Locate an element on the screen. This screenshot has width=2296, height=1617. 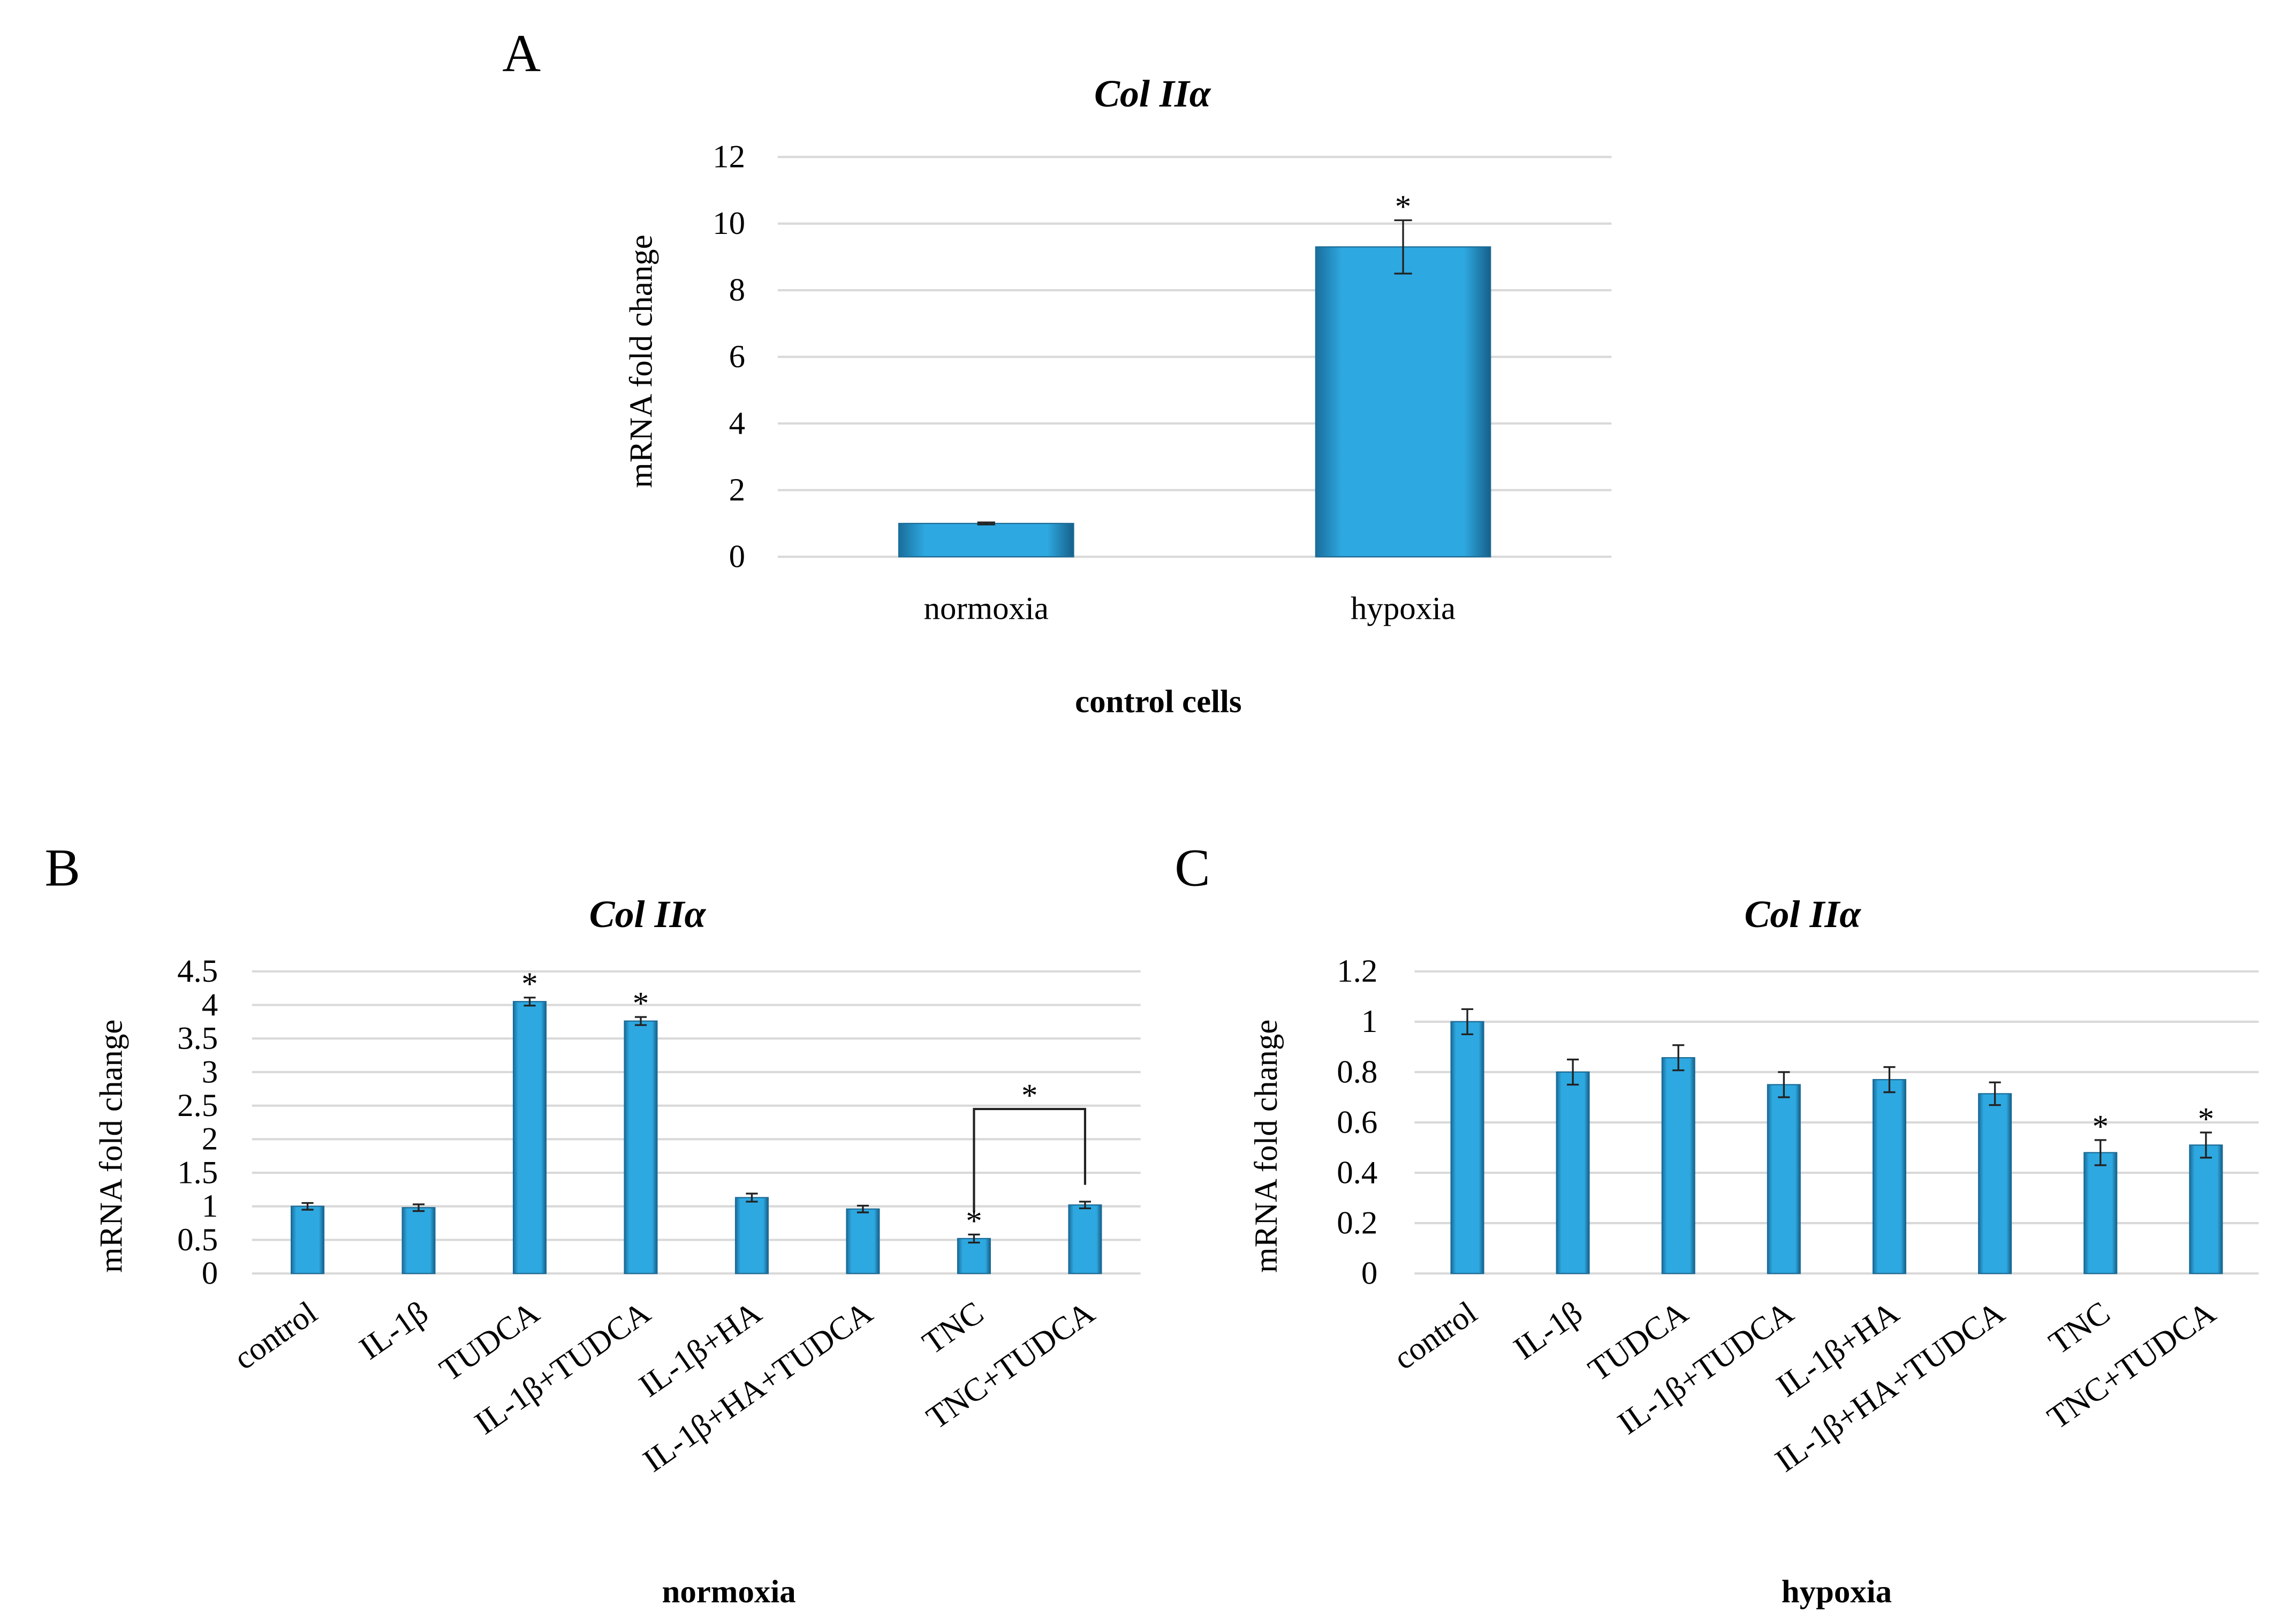
y-tick-label: 3 is located at coordinates (210, 1072).